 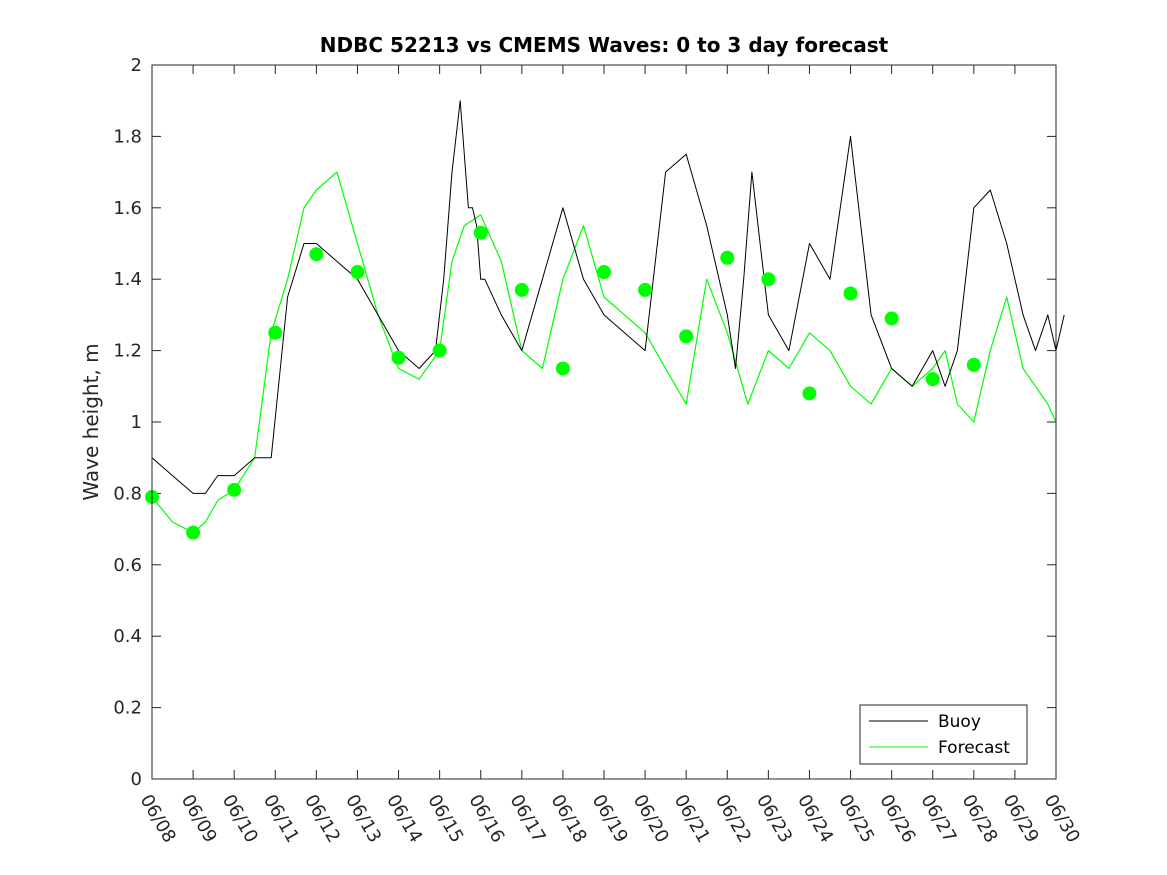 I want to click on x-tick-label: 06/25, so click(x=856, y=818).